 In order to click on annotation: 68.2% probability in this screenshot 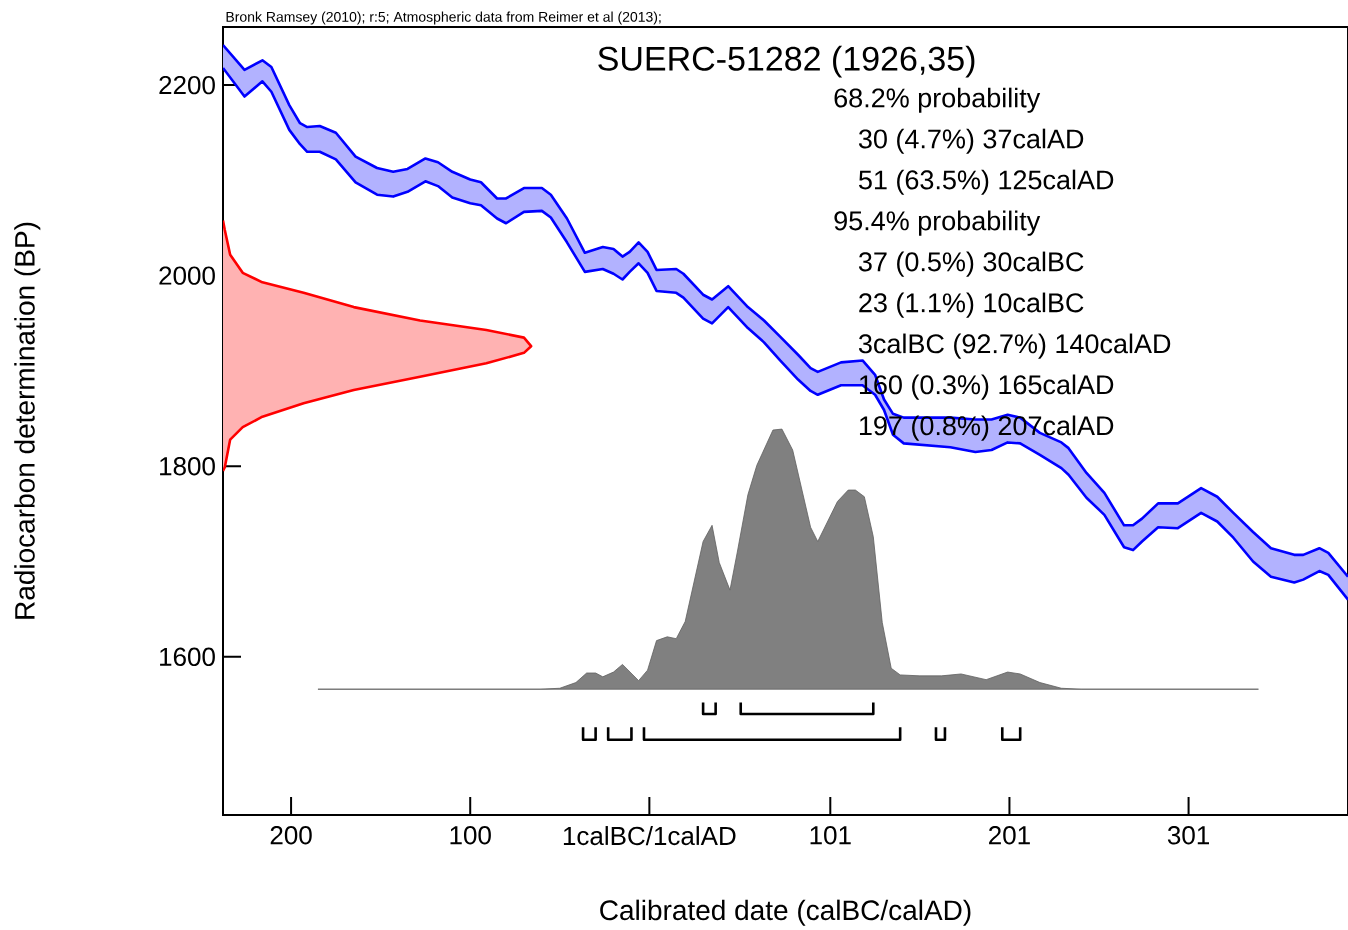, I will do `click(937, 100)`.